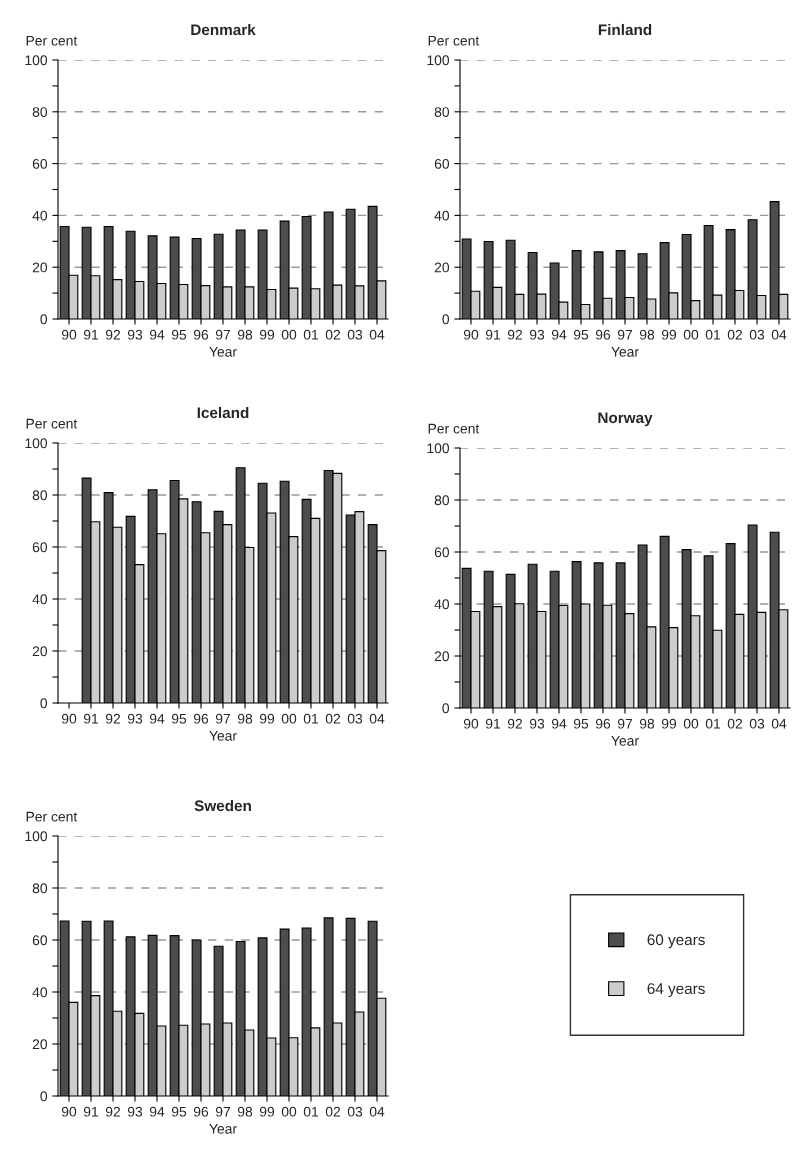 The width and height of the screenshot is (804, 1155). I want to click on legend-label: 60 years, so click(676, 941).